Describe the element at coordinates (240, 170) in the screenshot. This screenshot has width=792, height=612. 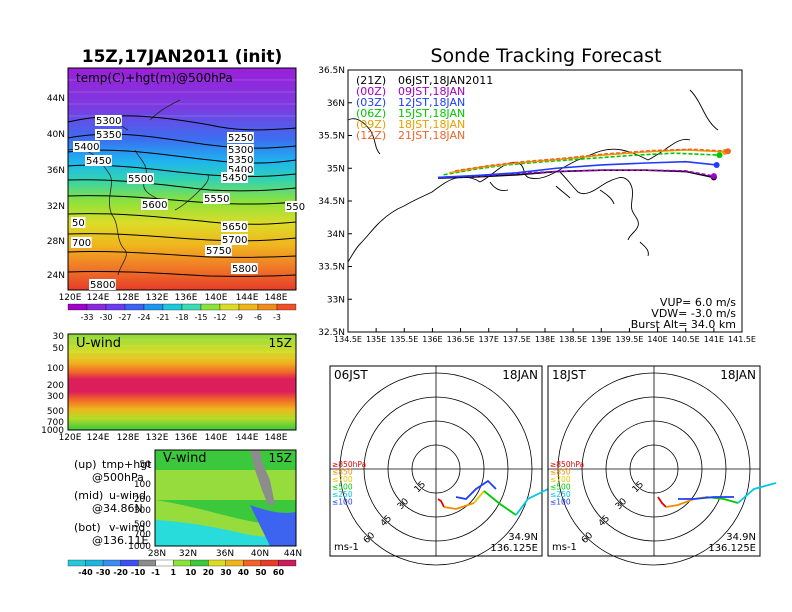
I see `contour-label: 5400` at that location.